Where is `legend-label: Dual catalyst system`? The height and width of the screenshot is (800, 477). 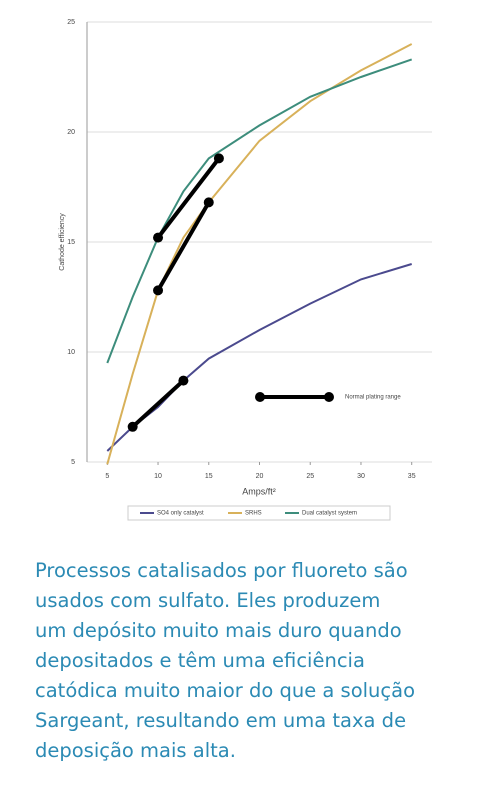 legend-label: Dual catalyst system is located at coordinates (329, 514).